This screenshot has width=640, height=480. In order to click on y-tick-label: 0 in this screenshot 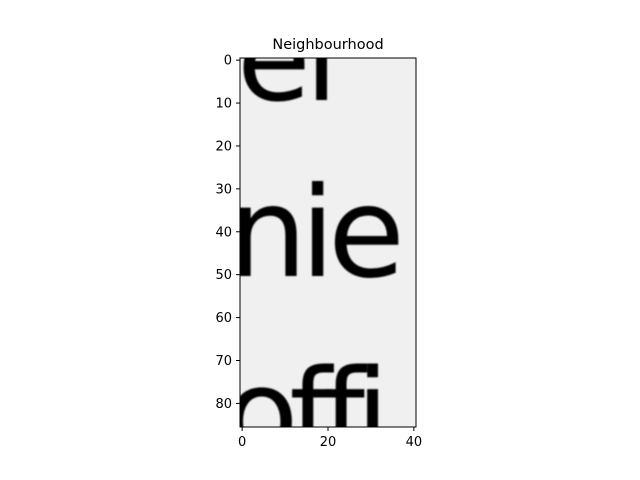, I will do `click(228, 61)`.